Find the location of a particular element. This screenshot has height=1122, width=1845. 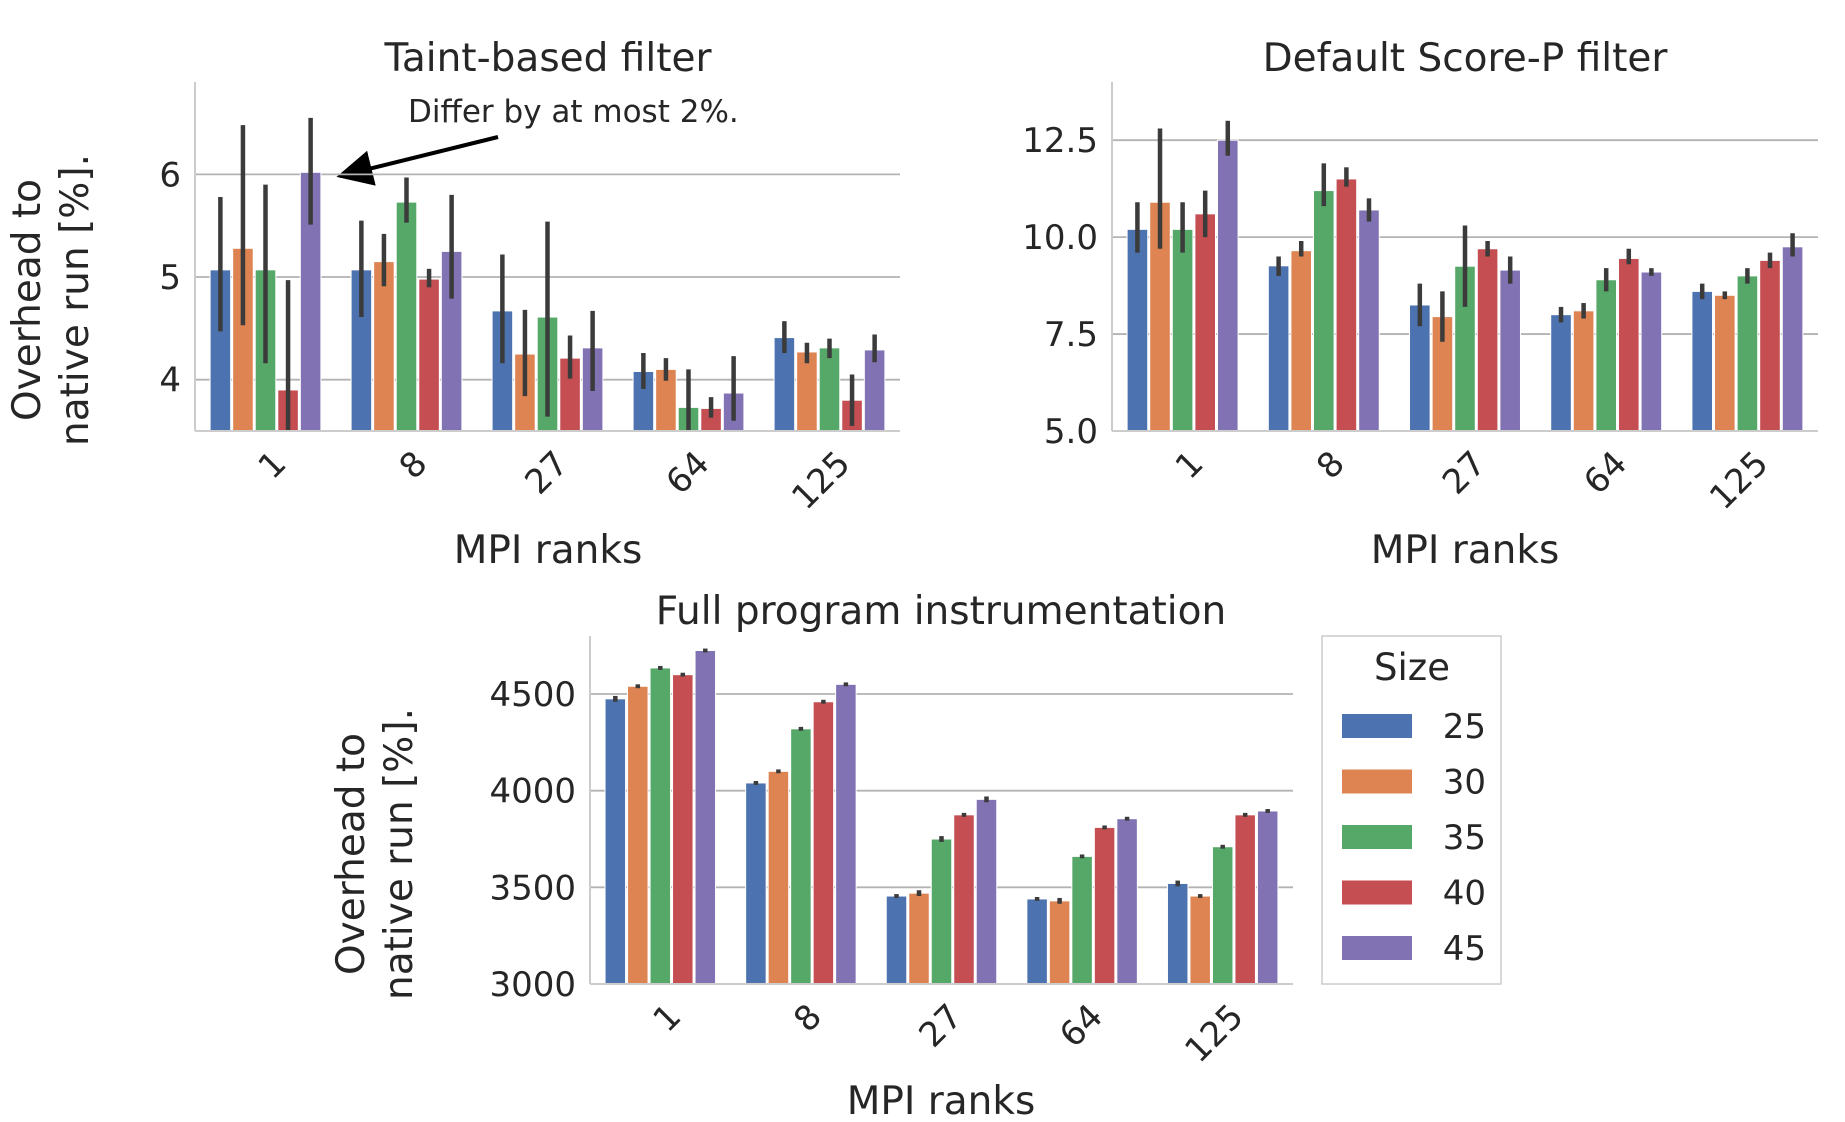

annotation-text: Differ by at most 2%. is located at coordinates (573, 112).